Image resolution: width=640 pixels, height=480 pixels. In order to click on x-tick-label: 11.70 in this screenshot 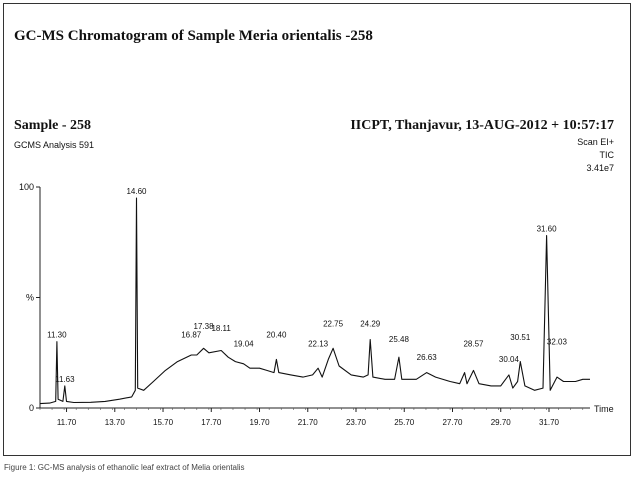, I will do `click(67, 422)`.